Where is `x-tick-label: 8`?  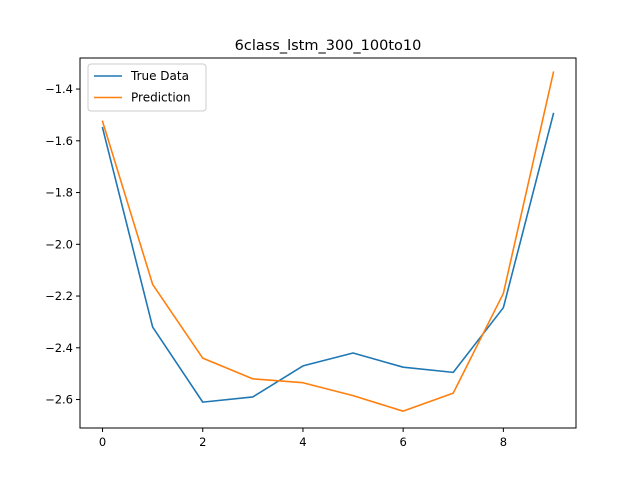 x-tick-label: 8 is located at coordinates (503, 442).